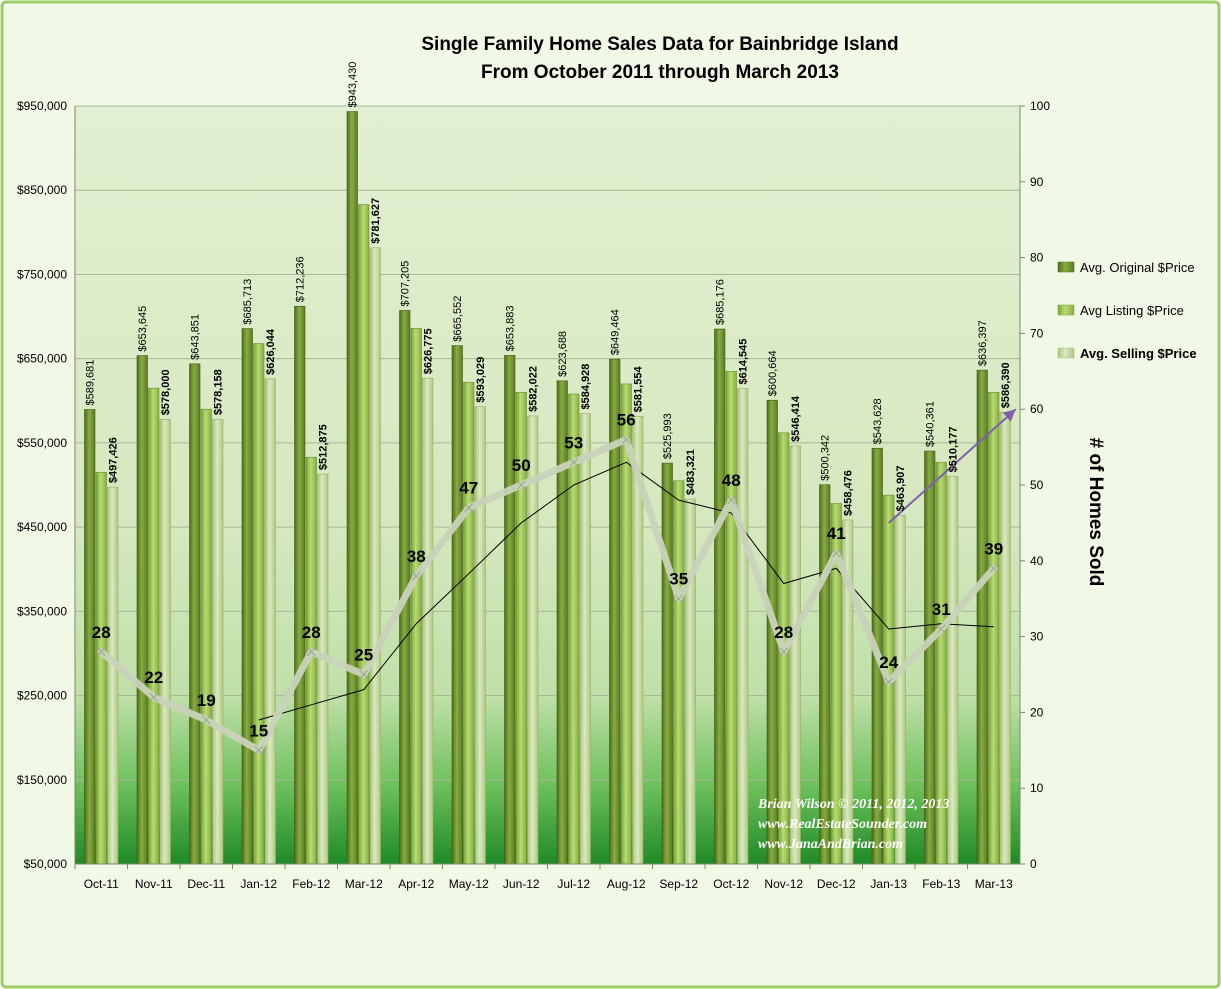 The height and width of the screenshot is (989, 1221). Describe the element at coordinates (1037, 333) in the screenshot. I see `y2-tick-label: 70` at that location.